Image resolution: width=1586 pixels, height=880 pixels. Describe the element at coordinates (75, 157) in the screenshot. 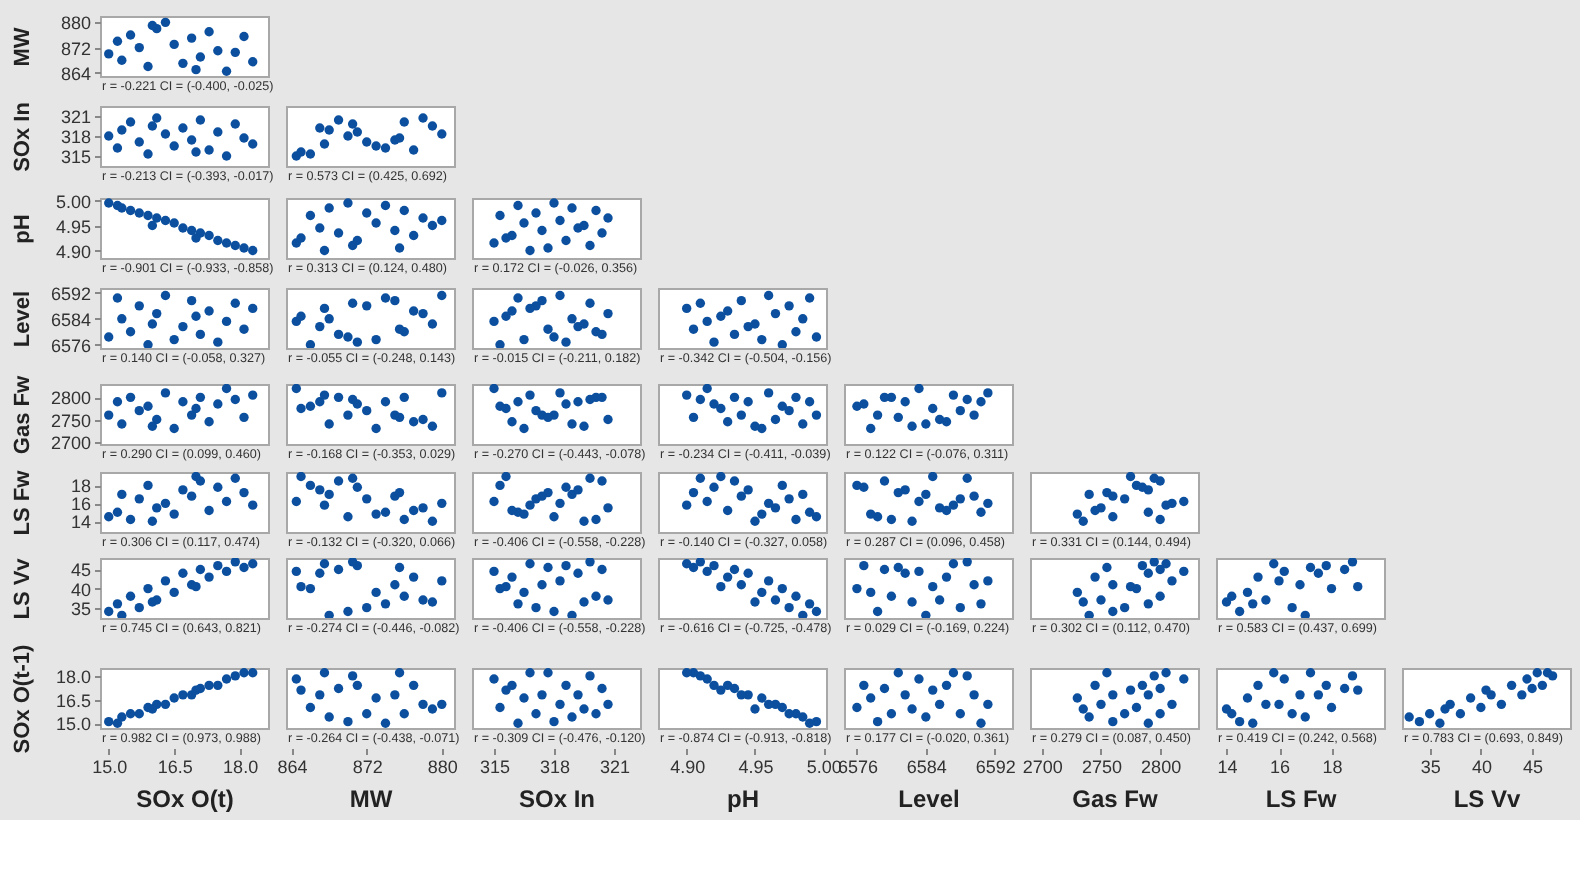

I see `y-tick-label: 315` at that location.